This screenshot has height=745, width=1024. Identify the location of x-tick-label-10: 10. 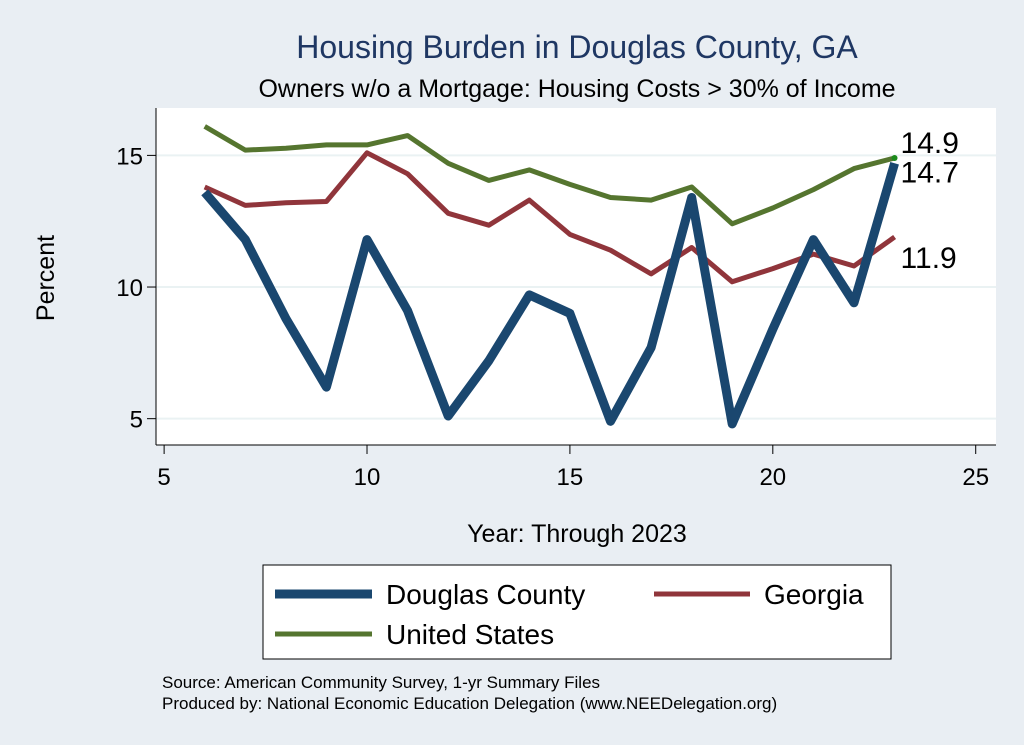
(367, 477).